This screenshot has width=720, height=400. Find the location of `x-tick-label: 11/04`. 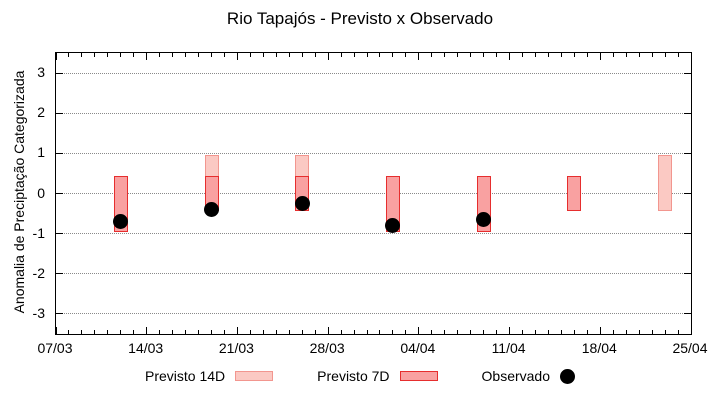

x-tick-label: 11/04 is located at coordinates (508, 348).